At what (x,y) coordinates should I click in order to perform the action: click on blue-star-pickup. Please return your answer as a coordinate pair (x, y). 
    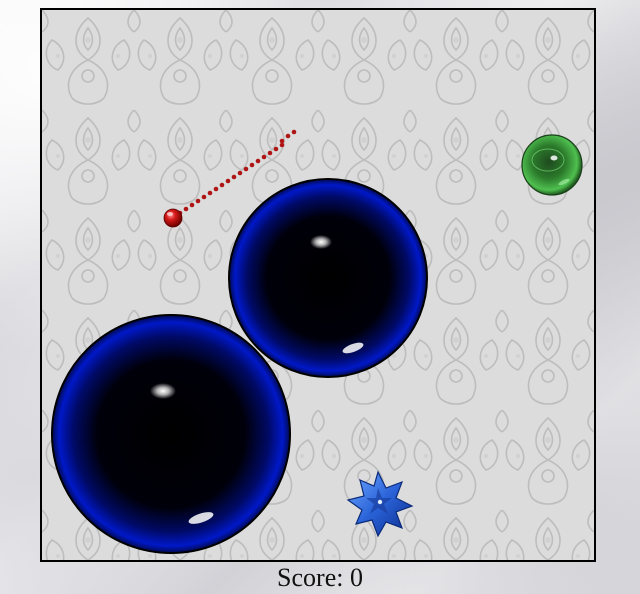
    Looking at the image, I should click on (380, 504).